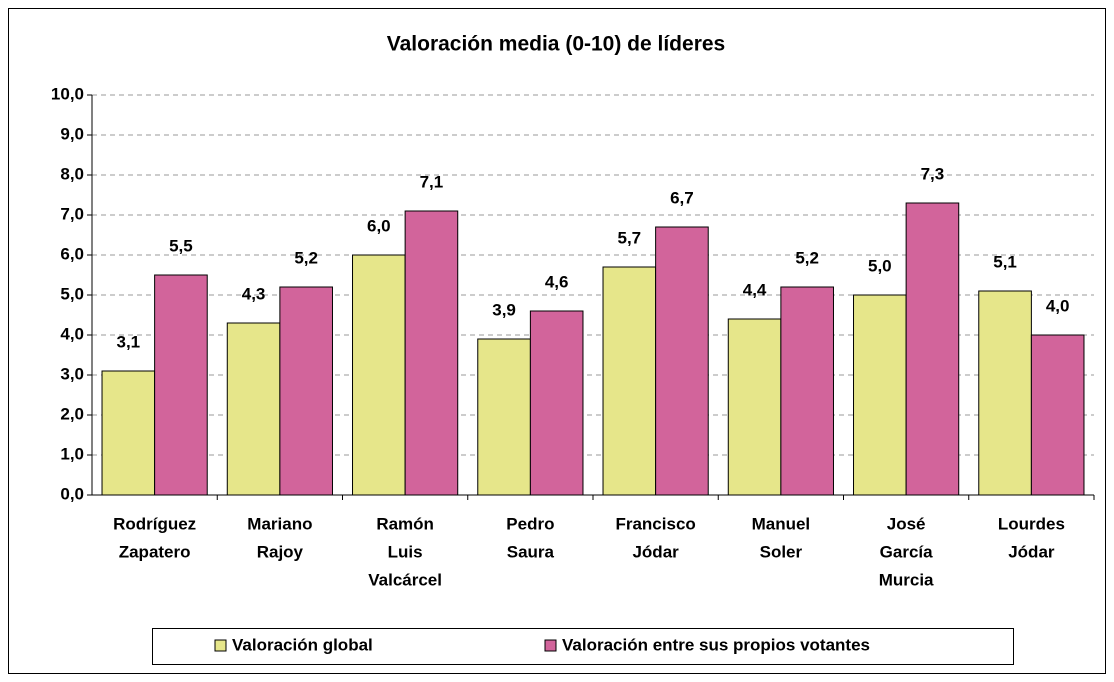 The image size is (1114, 682). Describe the element at coordinates (405, 523) in the screenshot. I see `x-tick-label: Ramón` at that location.